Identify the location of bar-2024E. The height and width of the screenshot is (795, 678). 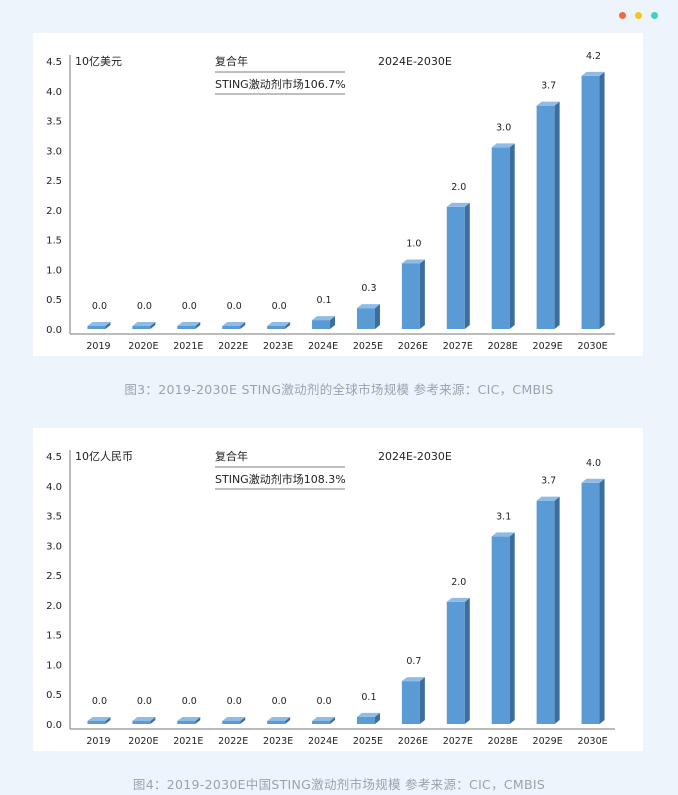
(324, 720).